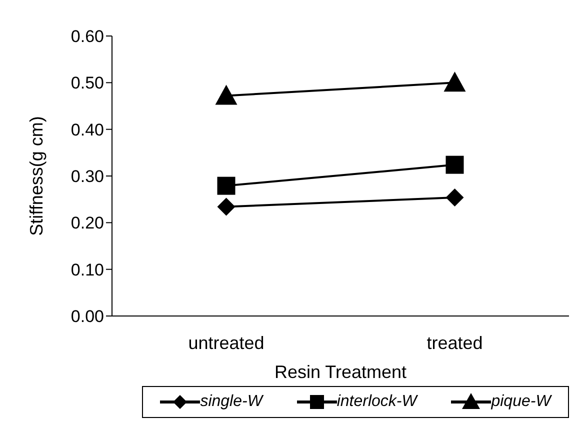 Image resolution: width=577 pixels, height=430 pixels. What do you see at coordinates (376, 402) in the screenshot?
I see `legend-label: interlock-W` at bounding box center [376, 402].